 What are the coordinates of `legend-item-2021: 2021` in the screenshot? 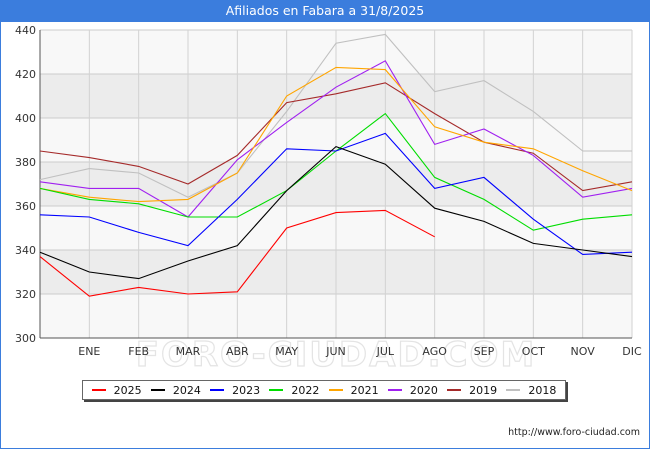 It's located at (353, 390).